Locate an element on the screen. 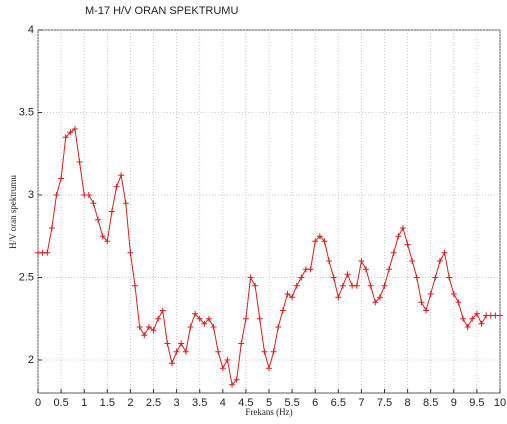  x-tick-label: 8 is located at coordinates (408, 403).